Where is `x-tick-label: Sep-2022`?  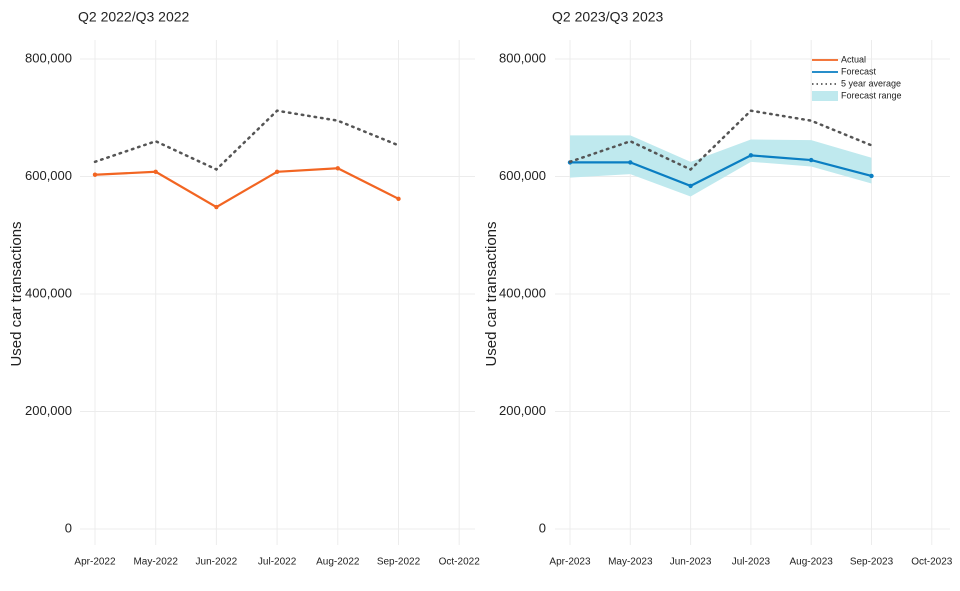 x-tick-label: Sep-2022 is located at coordinates (399, 562).